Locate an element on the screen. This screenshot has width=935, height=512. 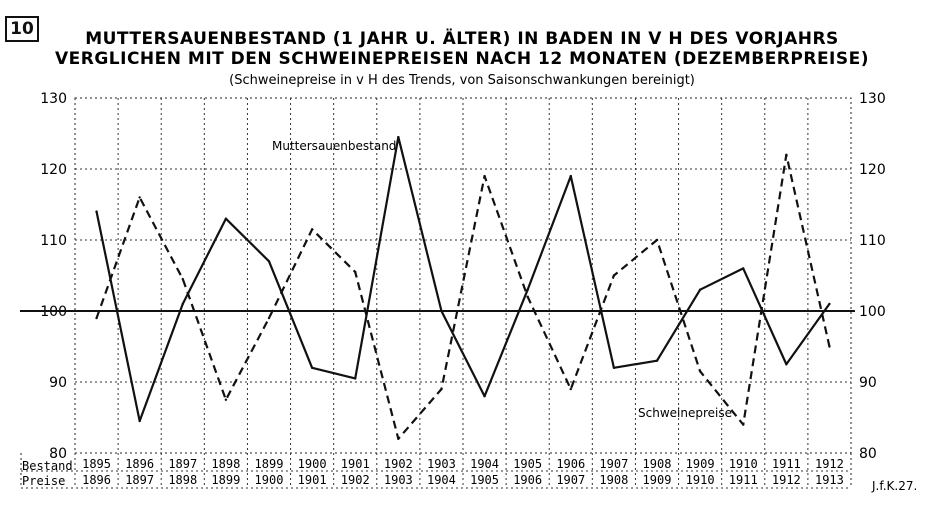
figure-number: 10 is located at coordinates (22, 29).